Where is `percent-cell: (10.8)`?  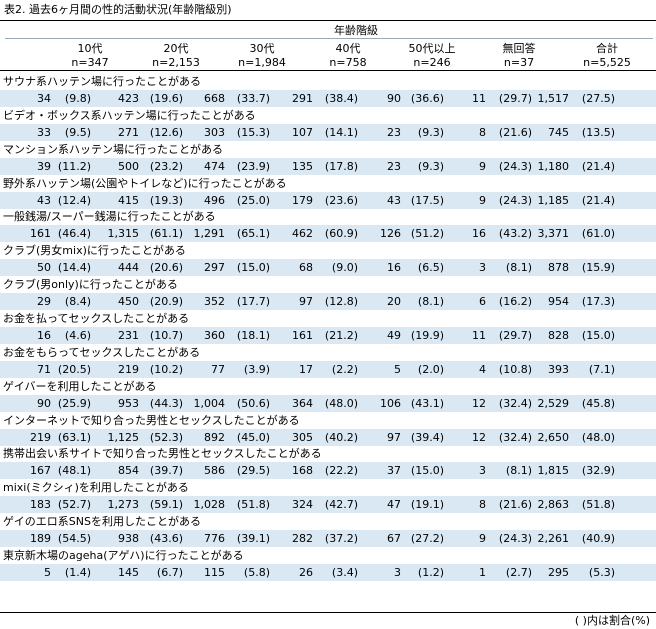
percent-cell: (10.8) is located at coordinates (515, 369).